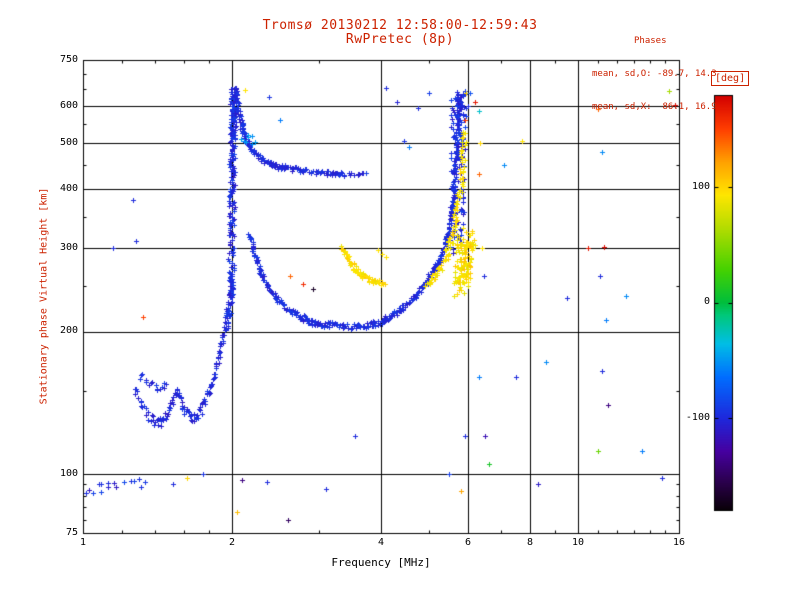  Describe the element at coordinates (381, 542) in the screenshot. I see `x-tick-label-4: 4` at that location.